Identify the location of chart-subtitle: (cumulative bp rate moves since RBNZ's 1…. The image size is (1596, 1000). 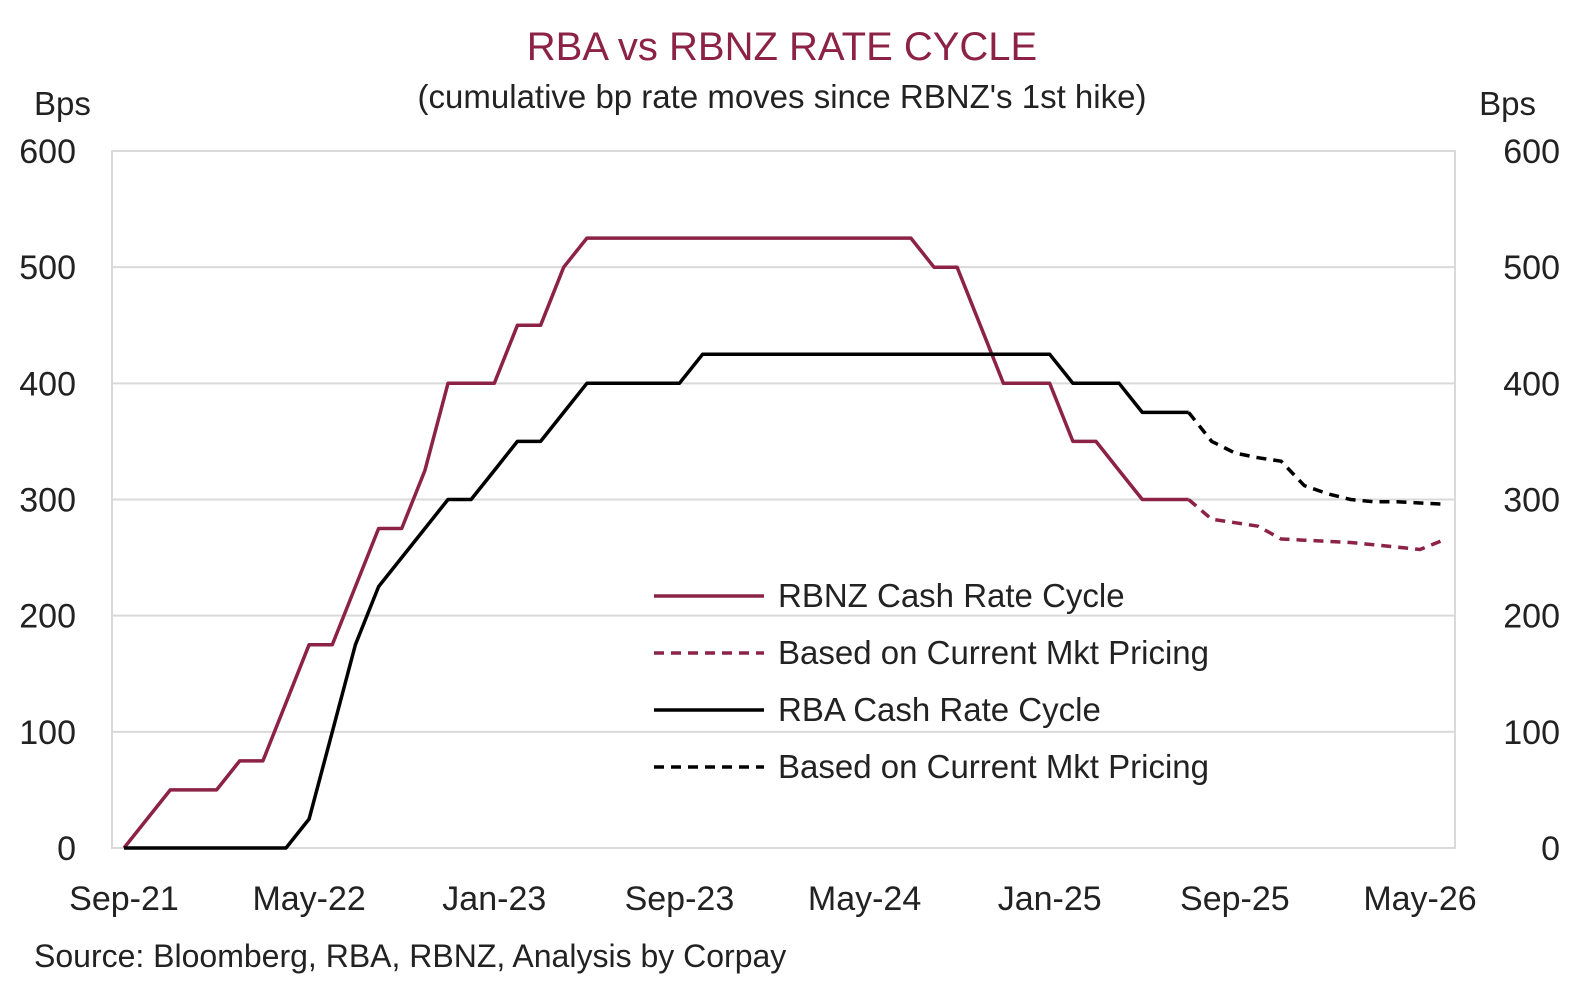
(782, 96).